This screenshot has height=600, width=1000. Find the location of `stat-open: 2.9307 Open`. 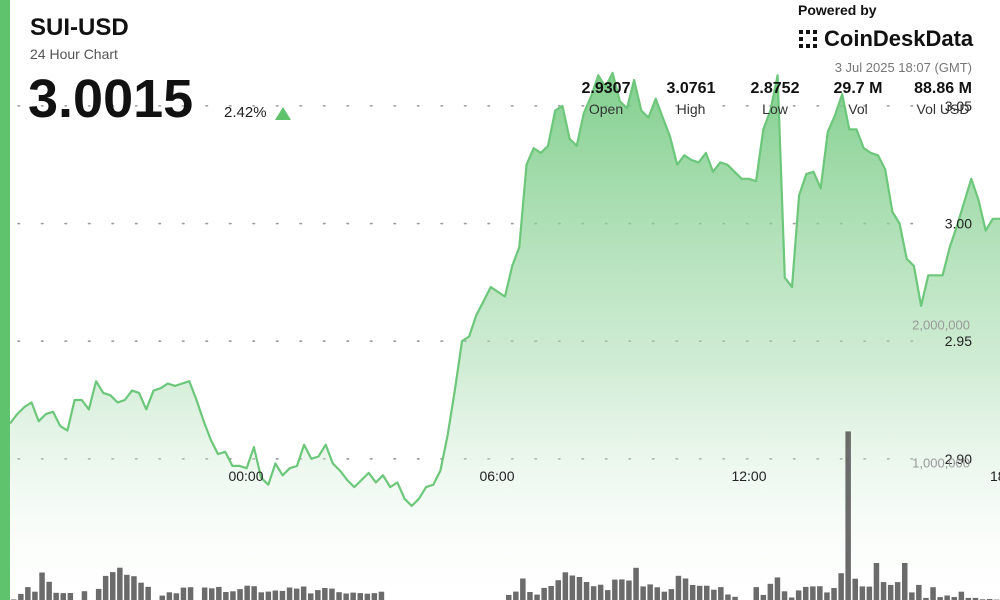

stat-open: 2.9307 Open is located at coordinates (606, 98).